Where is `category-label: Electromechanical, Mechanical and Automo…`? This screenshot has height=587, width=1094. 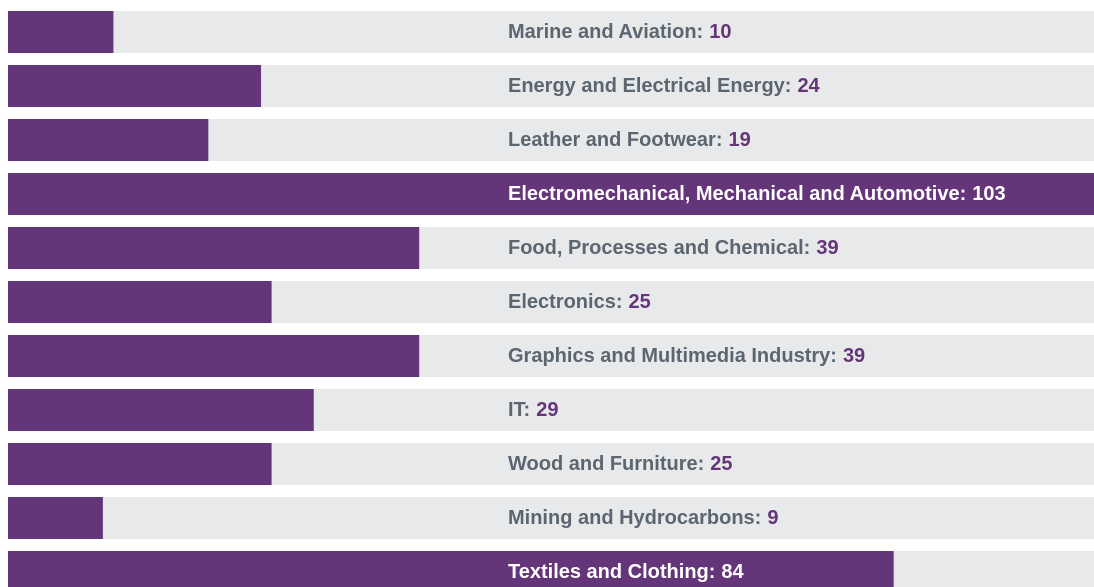
category-label: Electromechanical, Mechanical and Automo… is located at coordinates (737, 194).